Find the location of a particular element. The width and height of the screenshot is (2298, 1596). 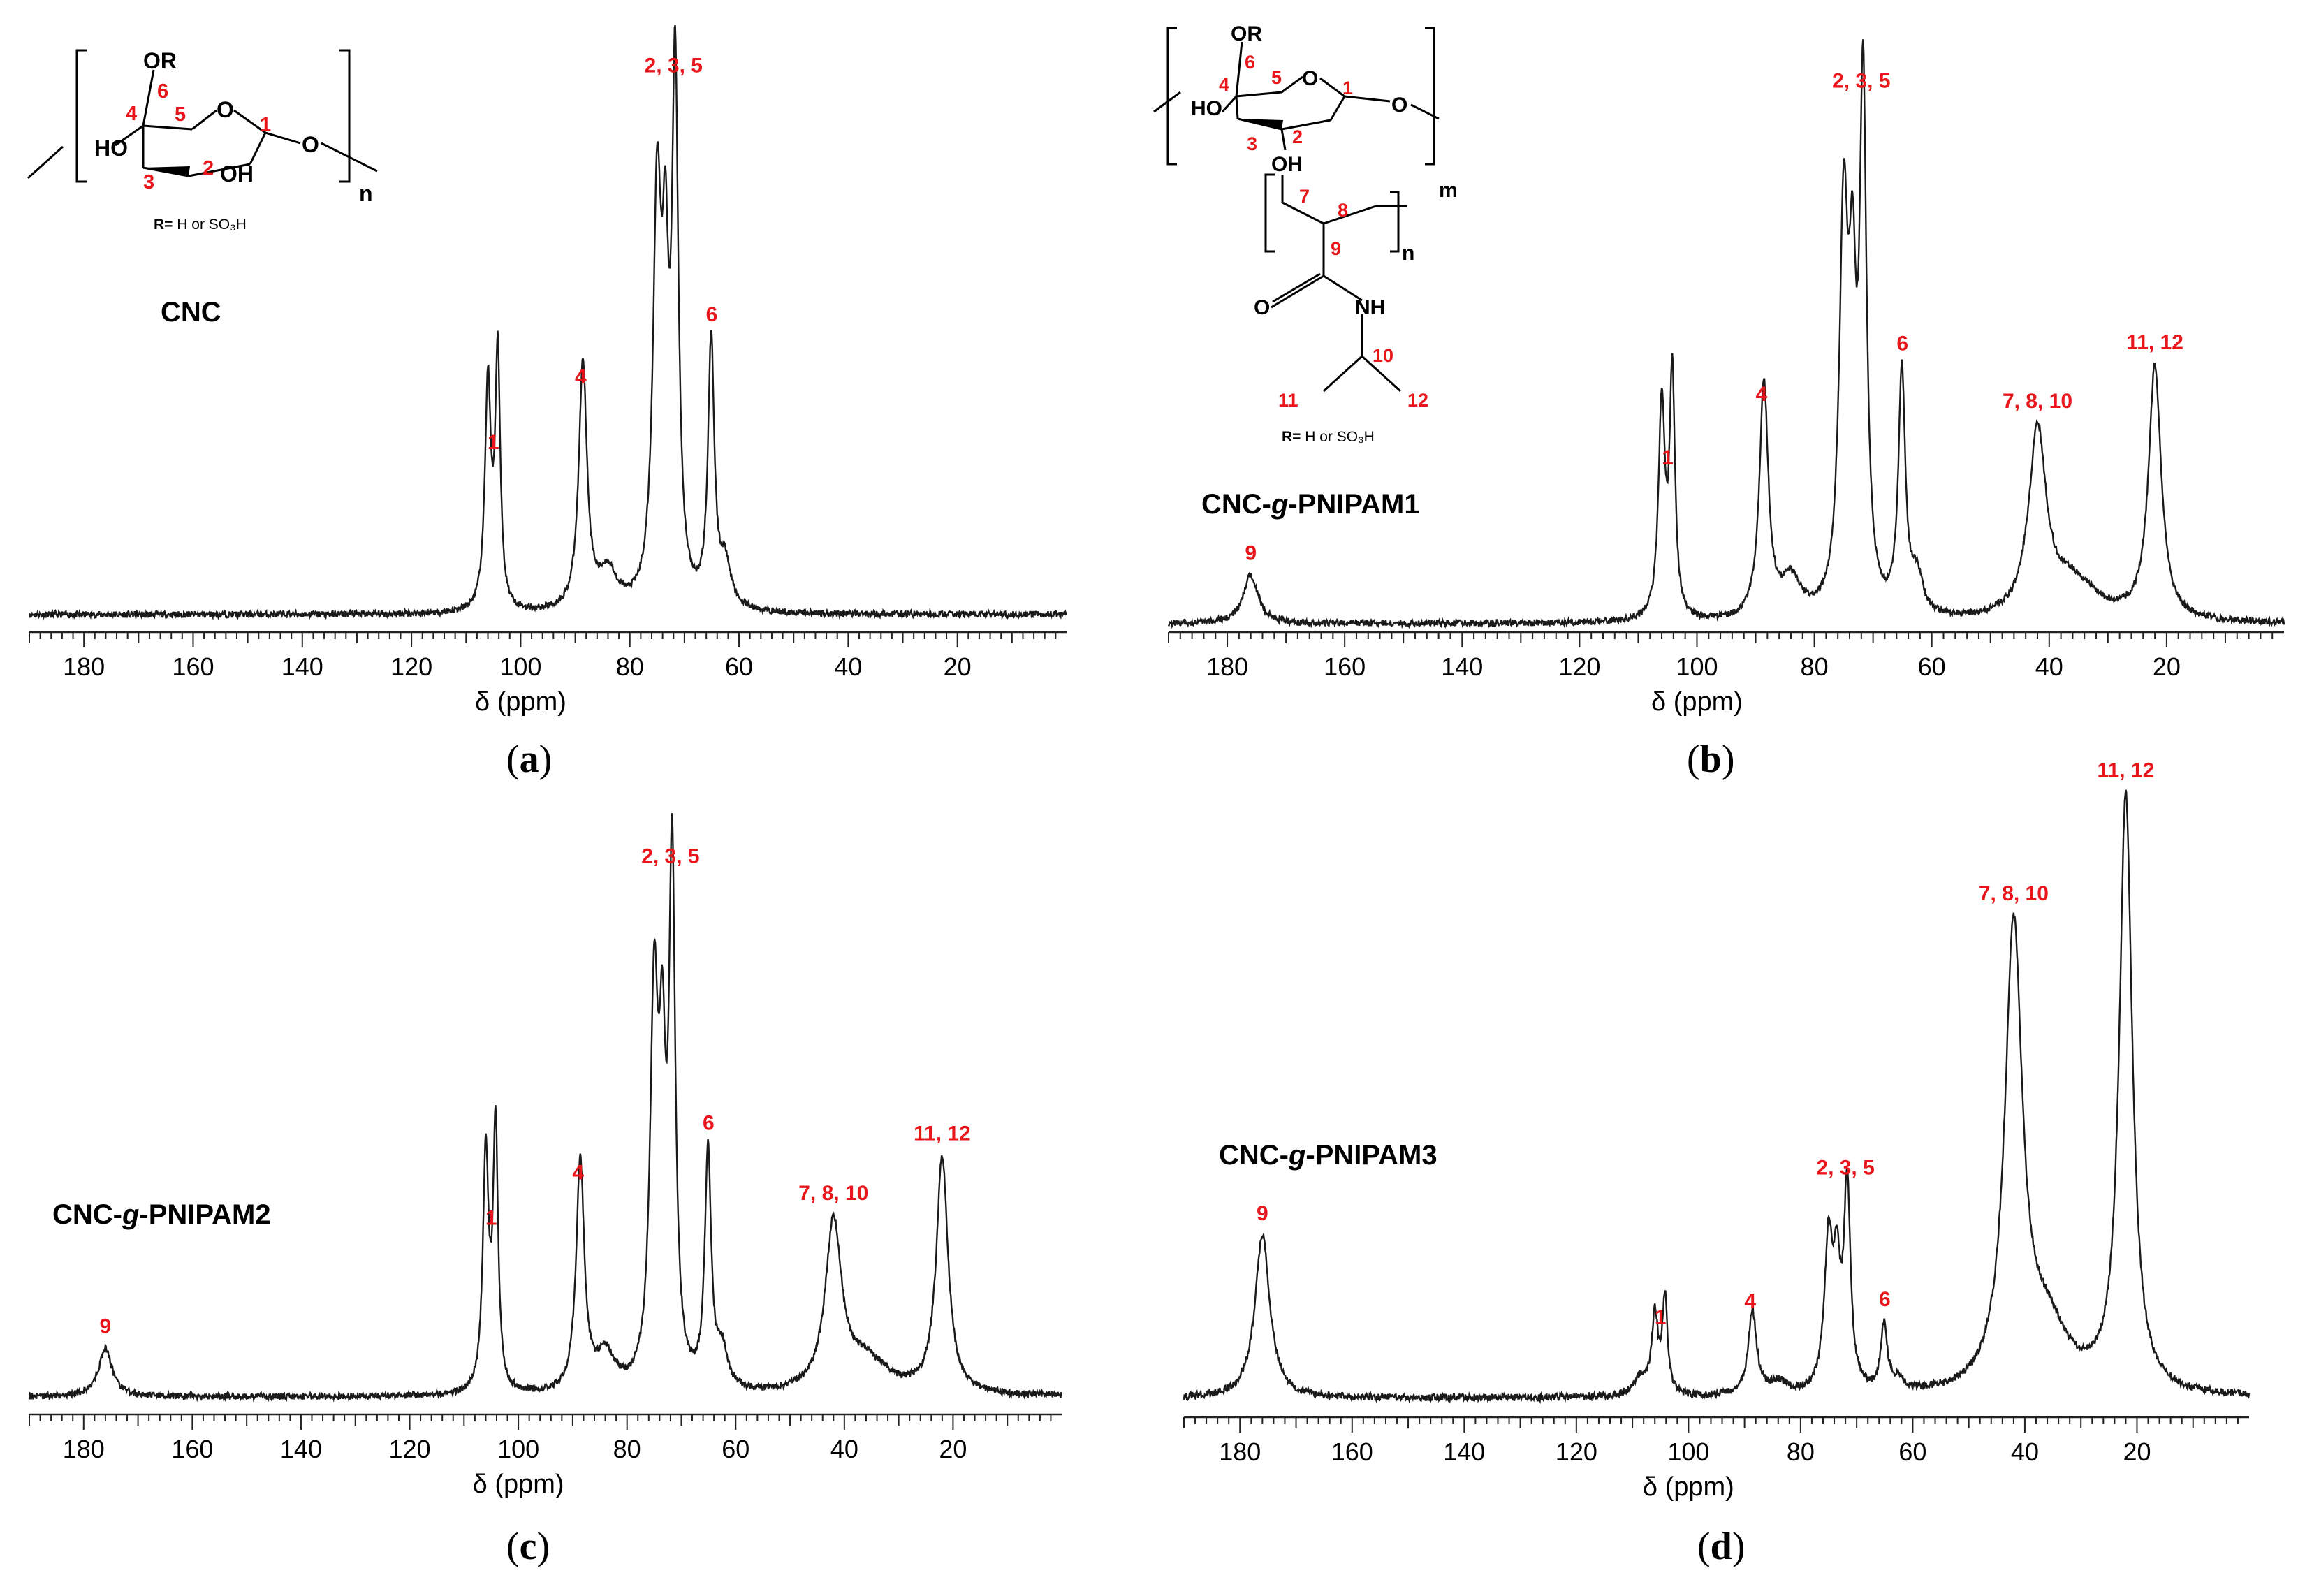

peak-label: 9 is located at coordinates (1262, 1213).